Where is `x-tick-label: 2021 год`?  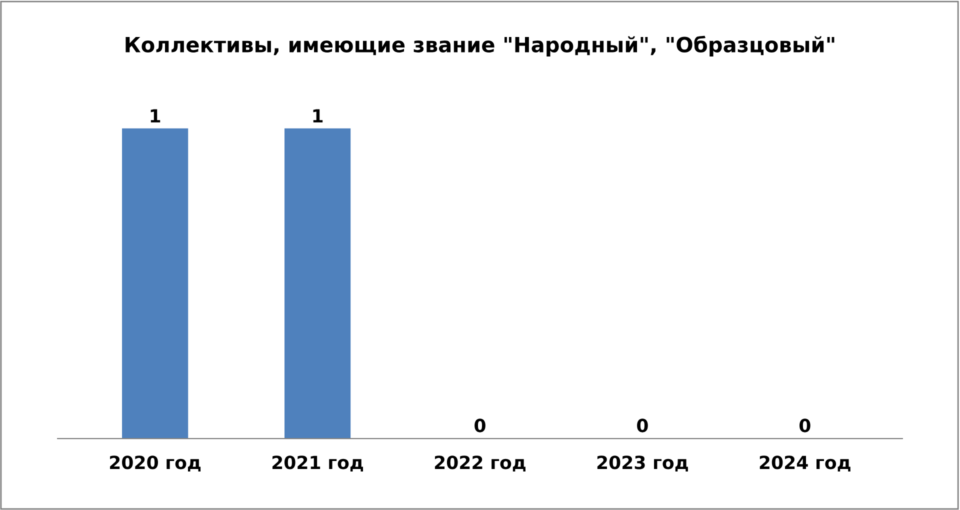
x-tick-label: 2021 год is located at coordinates (317, 464).